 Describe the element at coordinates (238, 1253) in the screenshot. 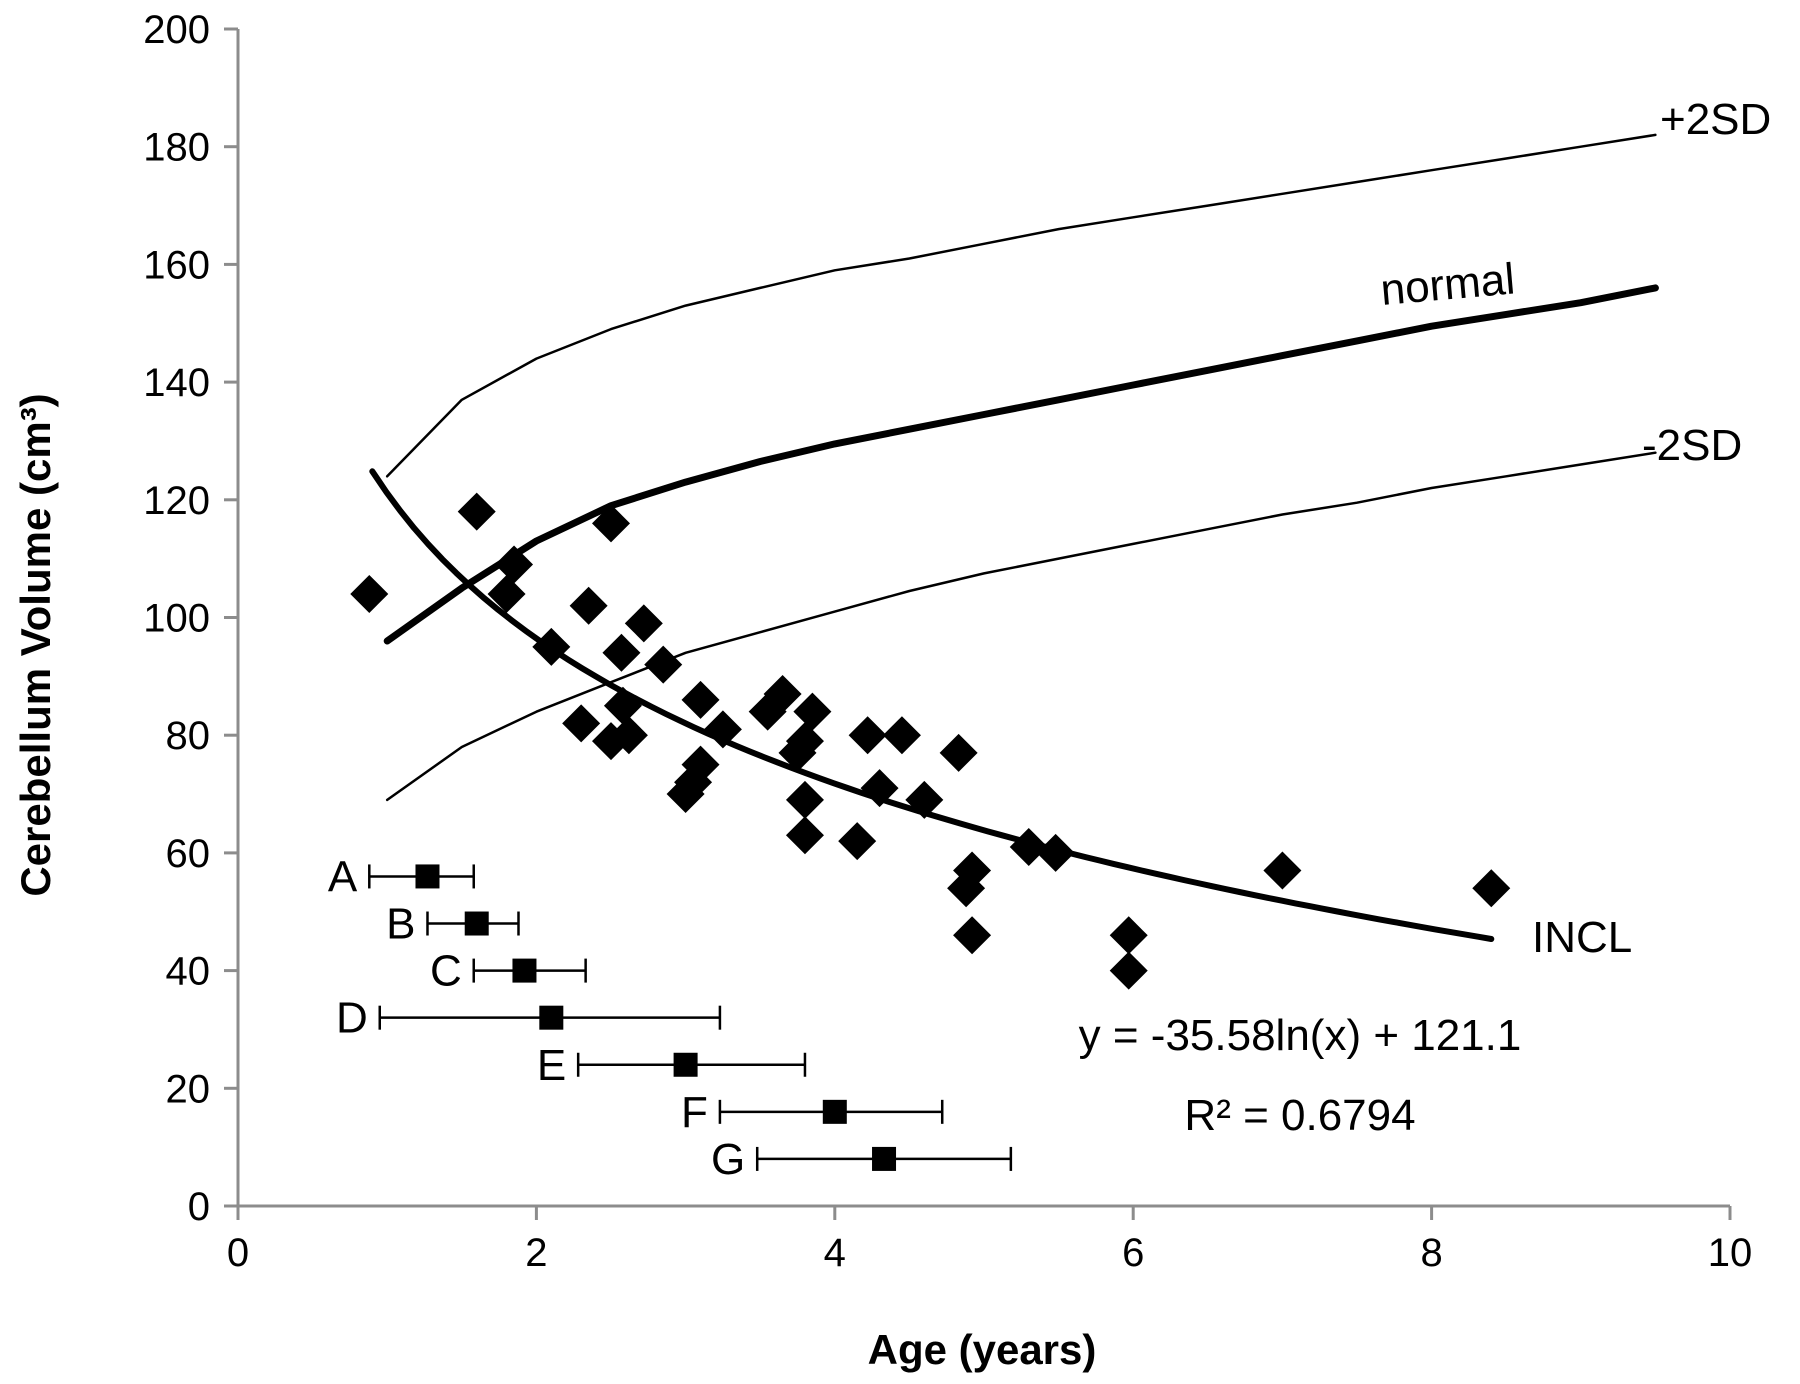

I see `x-tick-label: 0` at that location.